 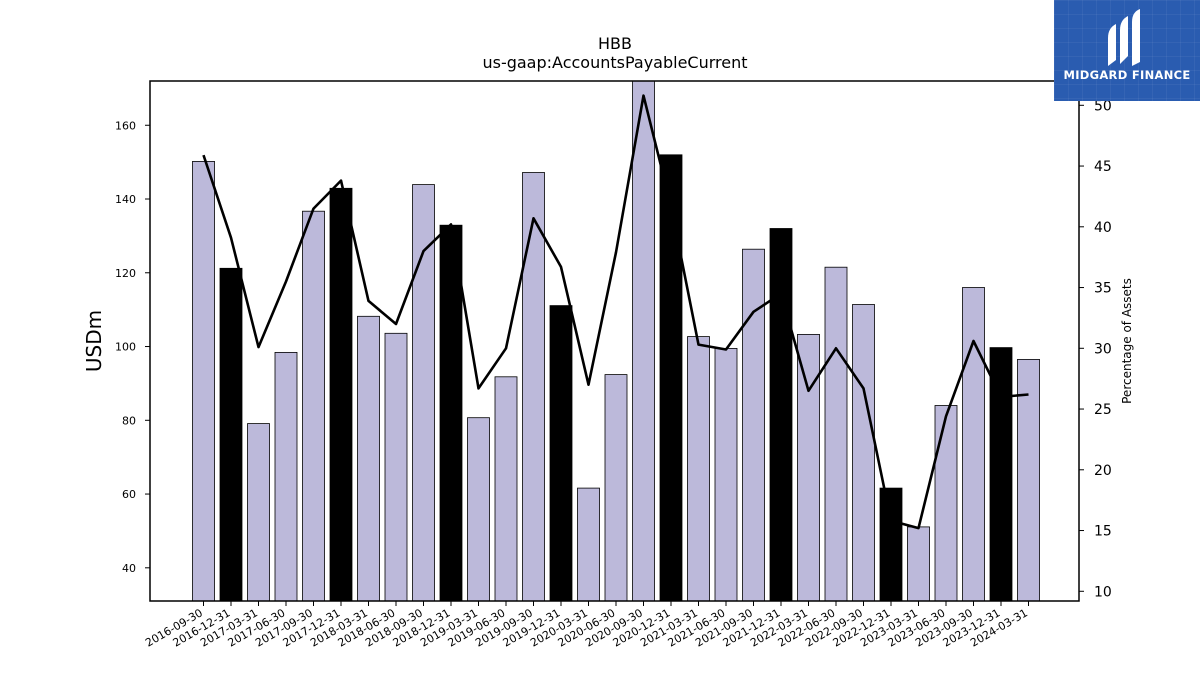 What do you see at coordinates (129, 420) in the screenshot?
I see `y-tick-label: 80` at bounding box center [129, 420].